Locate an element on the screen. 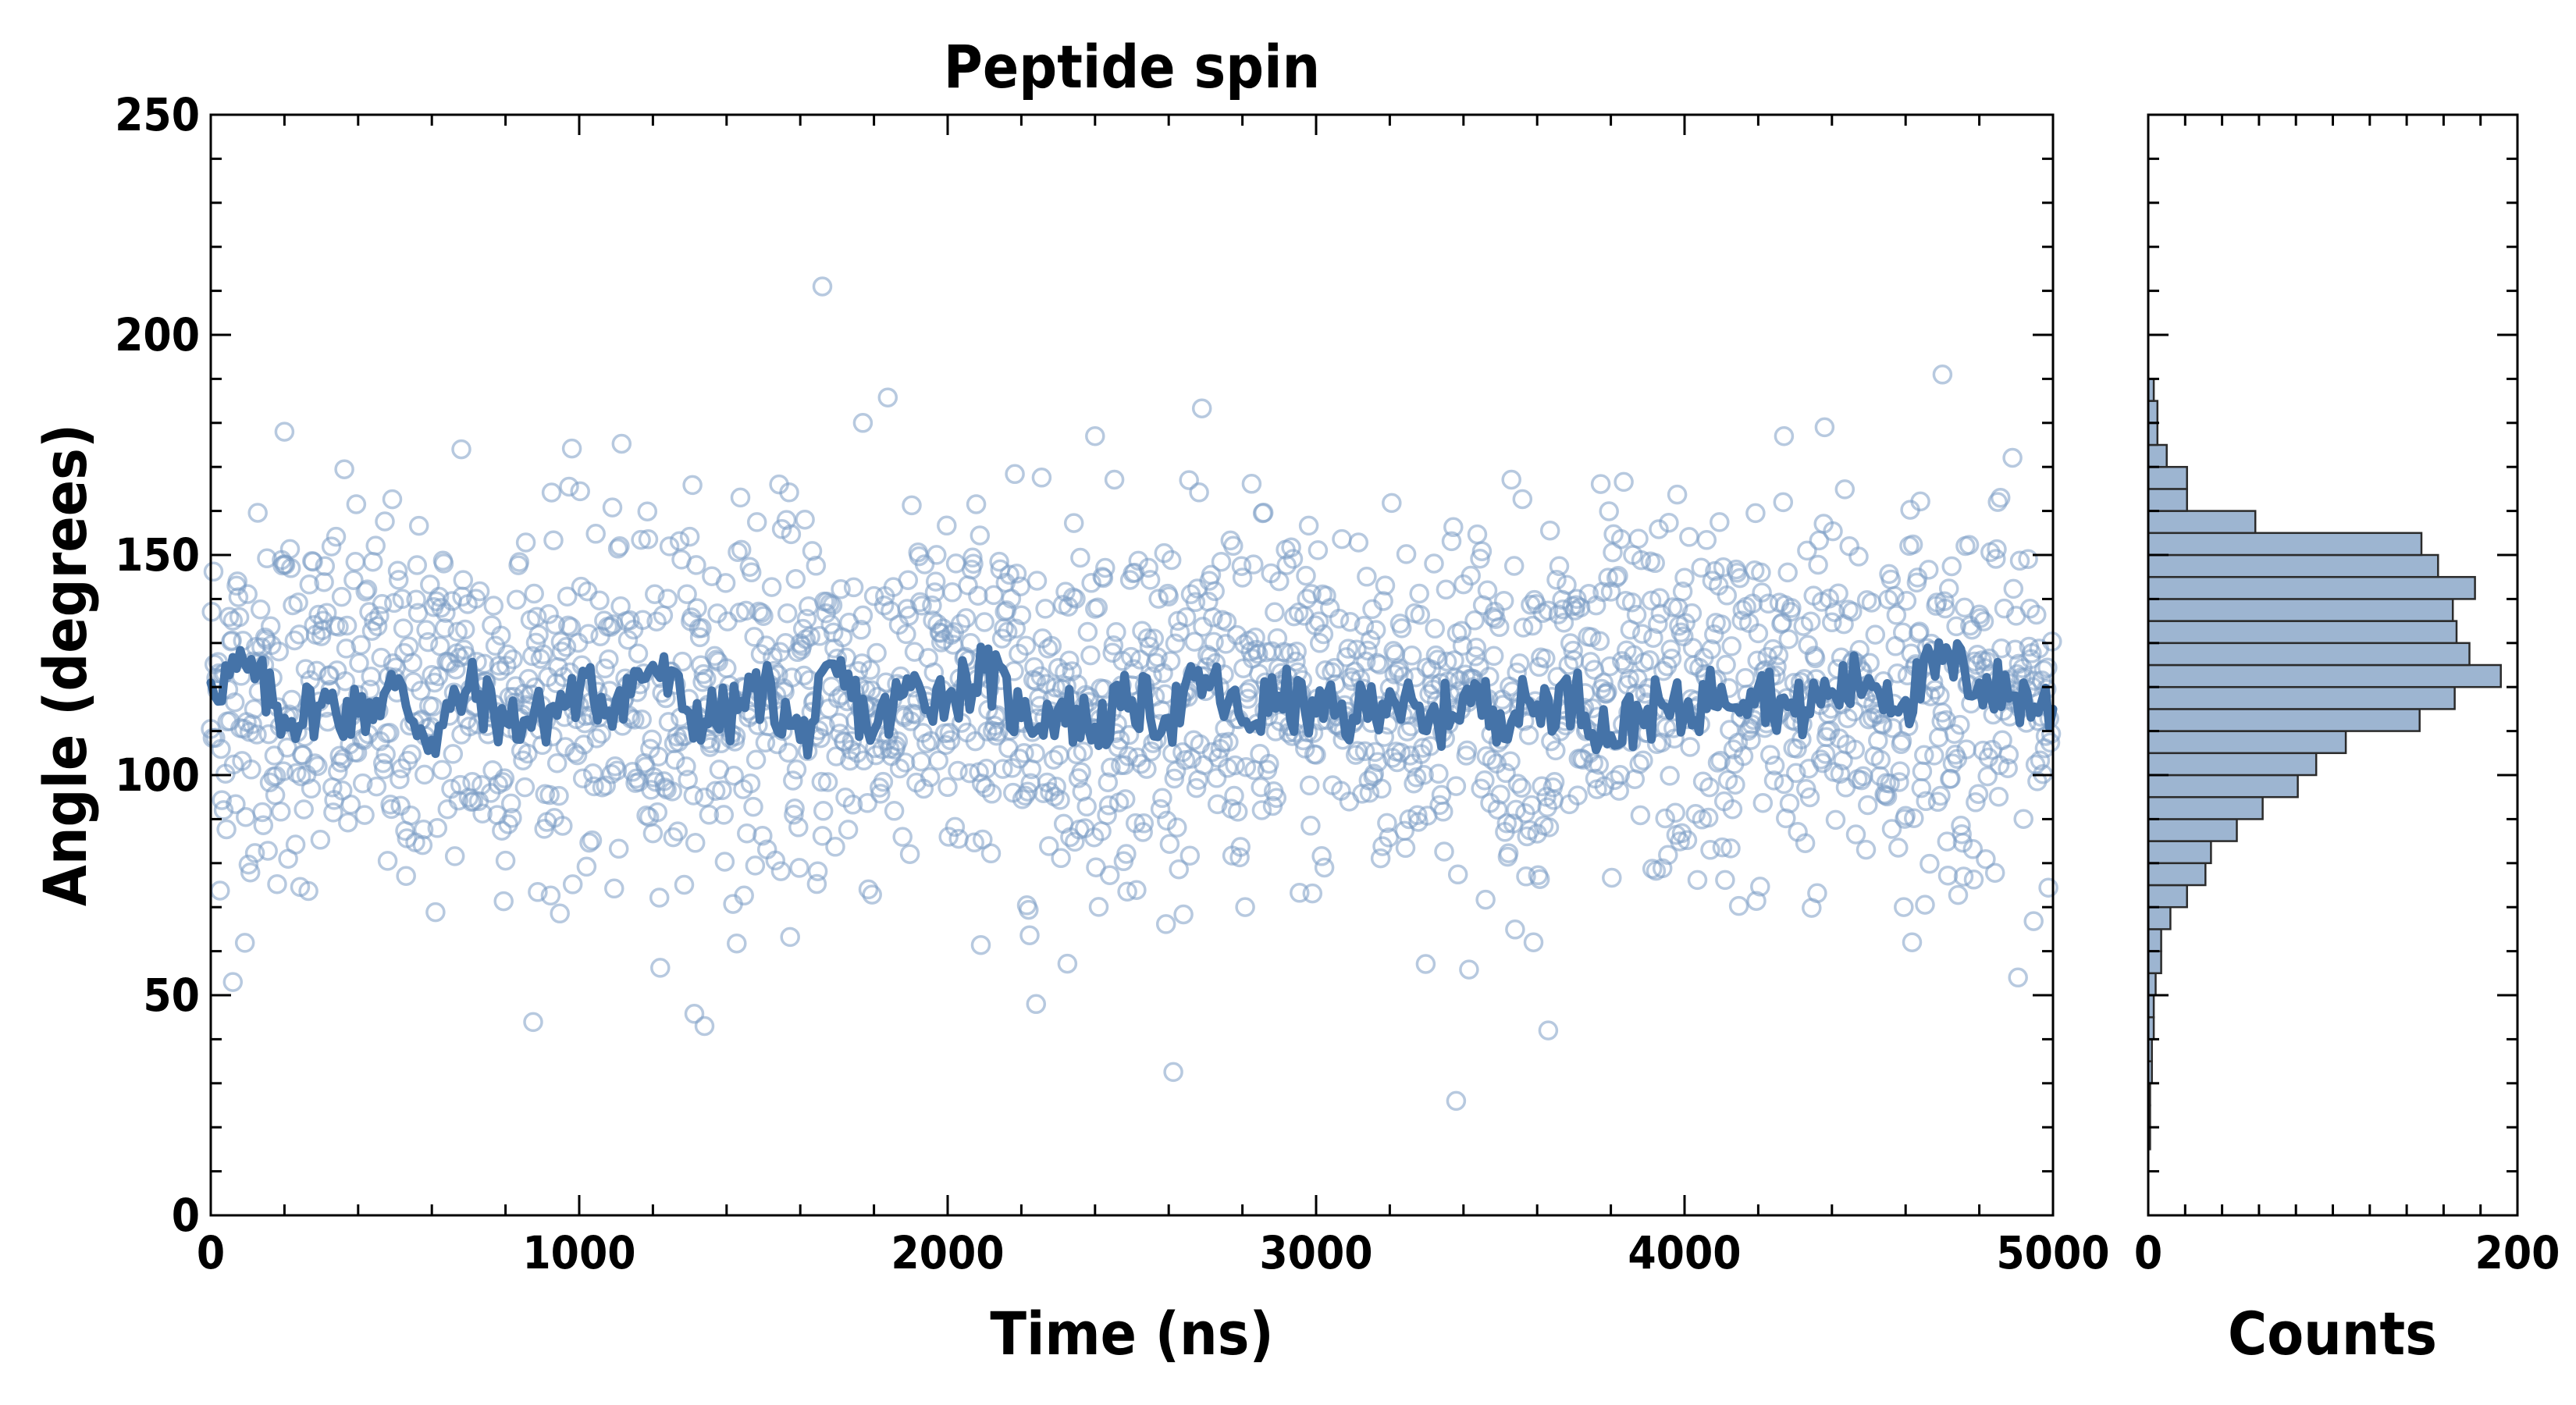 This screenshot has height=1405, width=2576. x-tick-label: 3000 is located at coordinates (1315, 1252).